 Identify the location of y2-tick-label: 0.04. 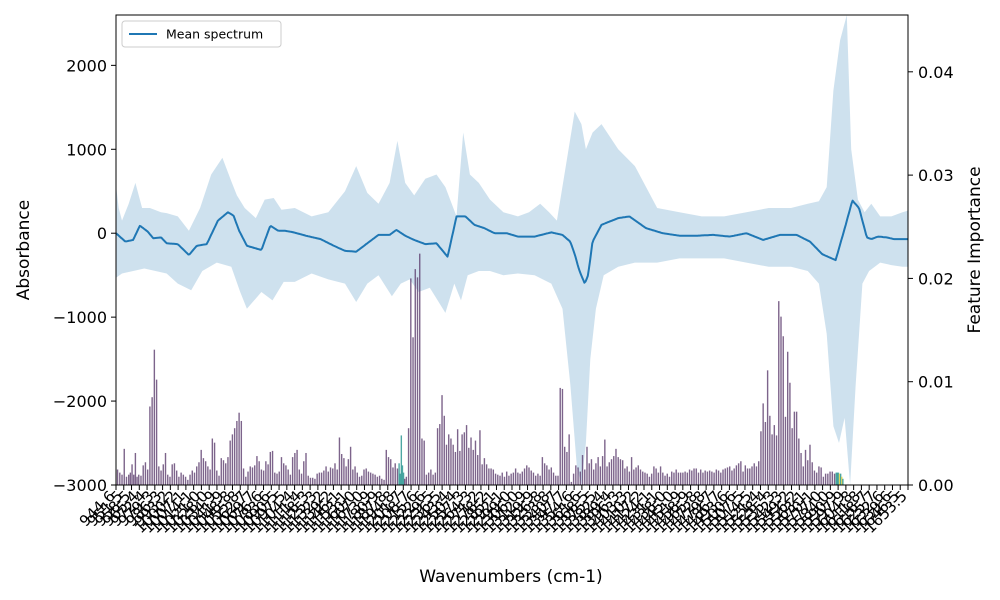
(936, 72).